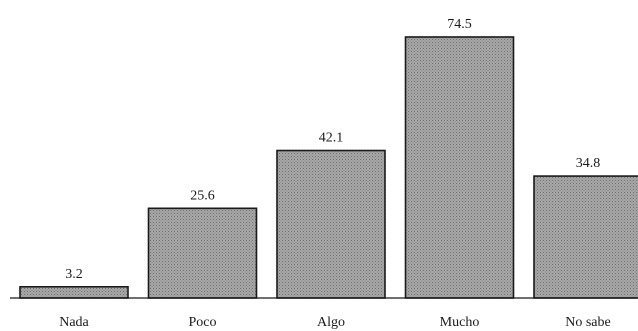 The height and width of the screenshot is (331, 638). I want to click on bar-no-sabe, so click(585, 237).